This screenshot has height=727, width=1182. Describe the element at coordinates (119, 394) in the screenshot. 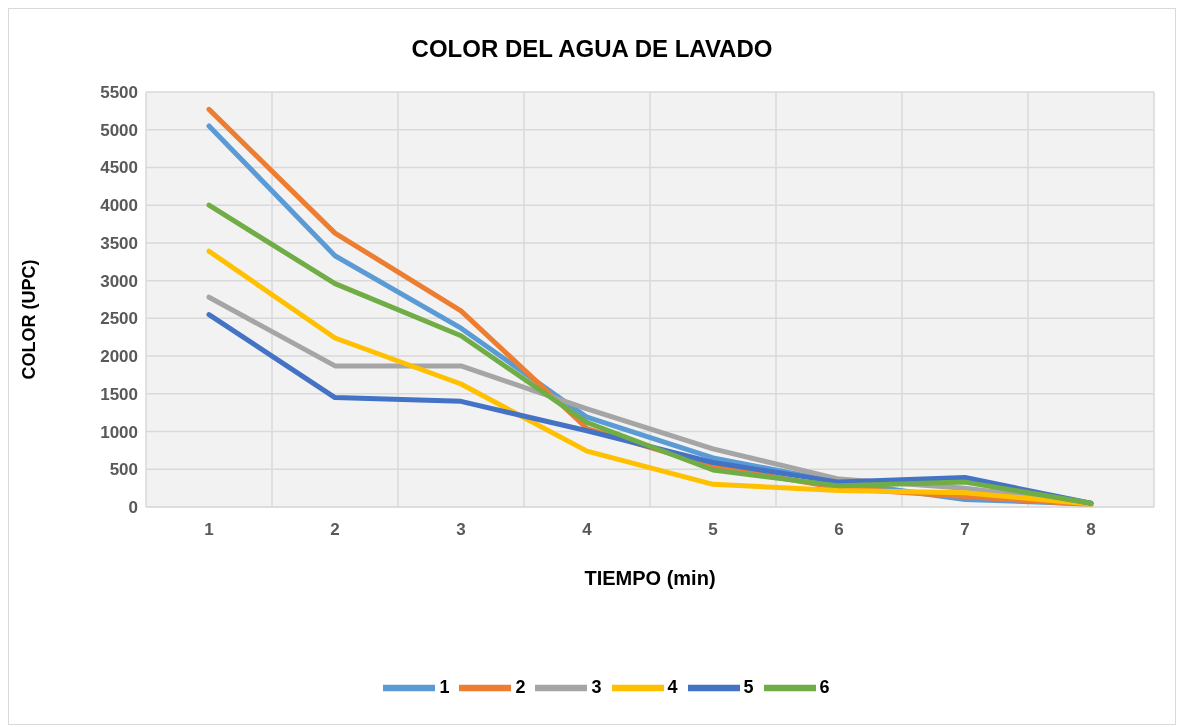

I see `y-tick-label: 1500` at that location.